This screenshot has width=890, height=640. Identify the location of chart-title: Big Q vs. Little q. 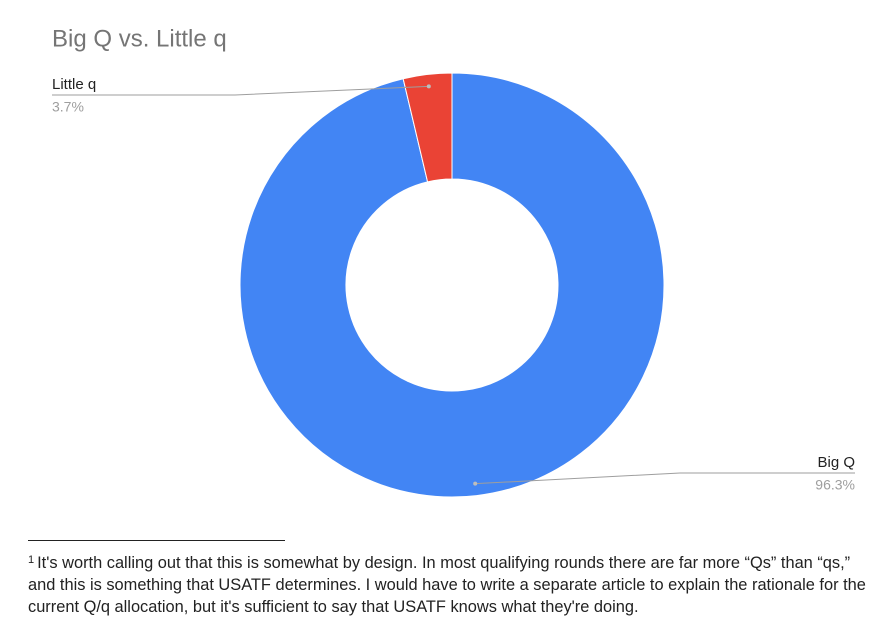
(139, 38).